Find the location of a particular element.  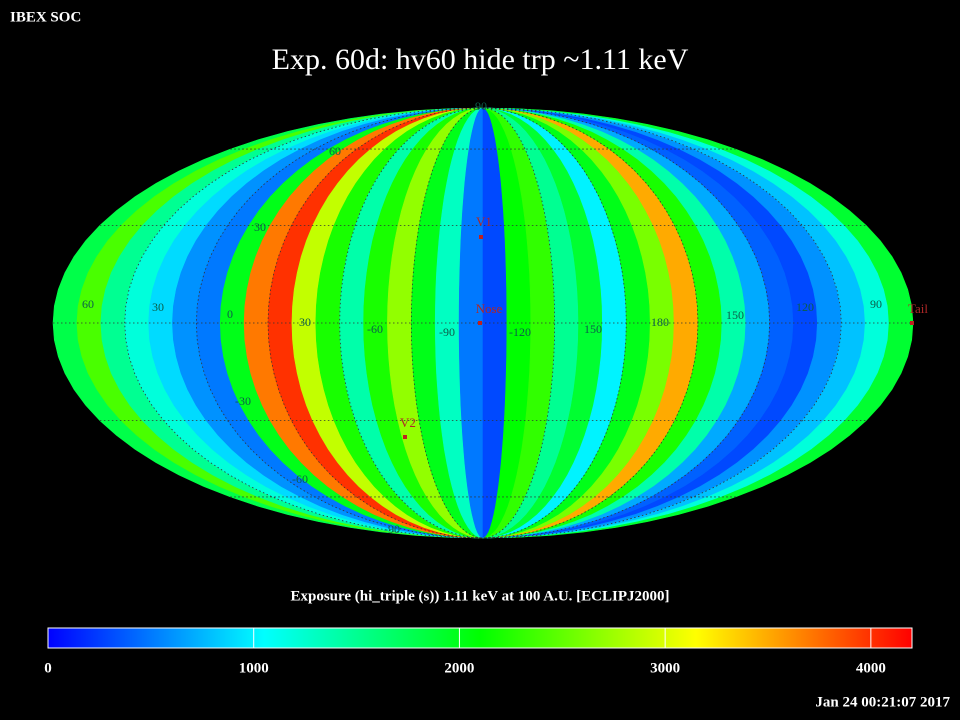

colorbar-ticks: 0 1000 2000 3000 4000 is located at coordinates (465, 652).